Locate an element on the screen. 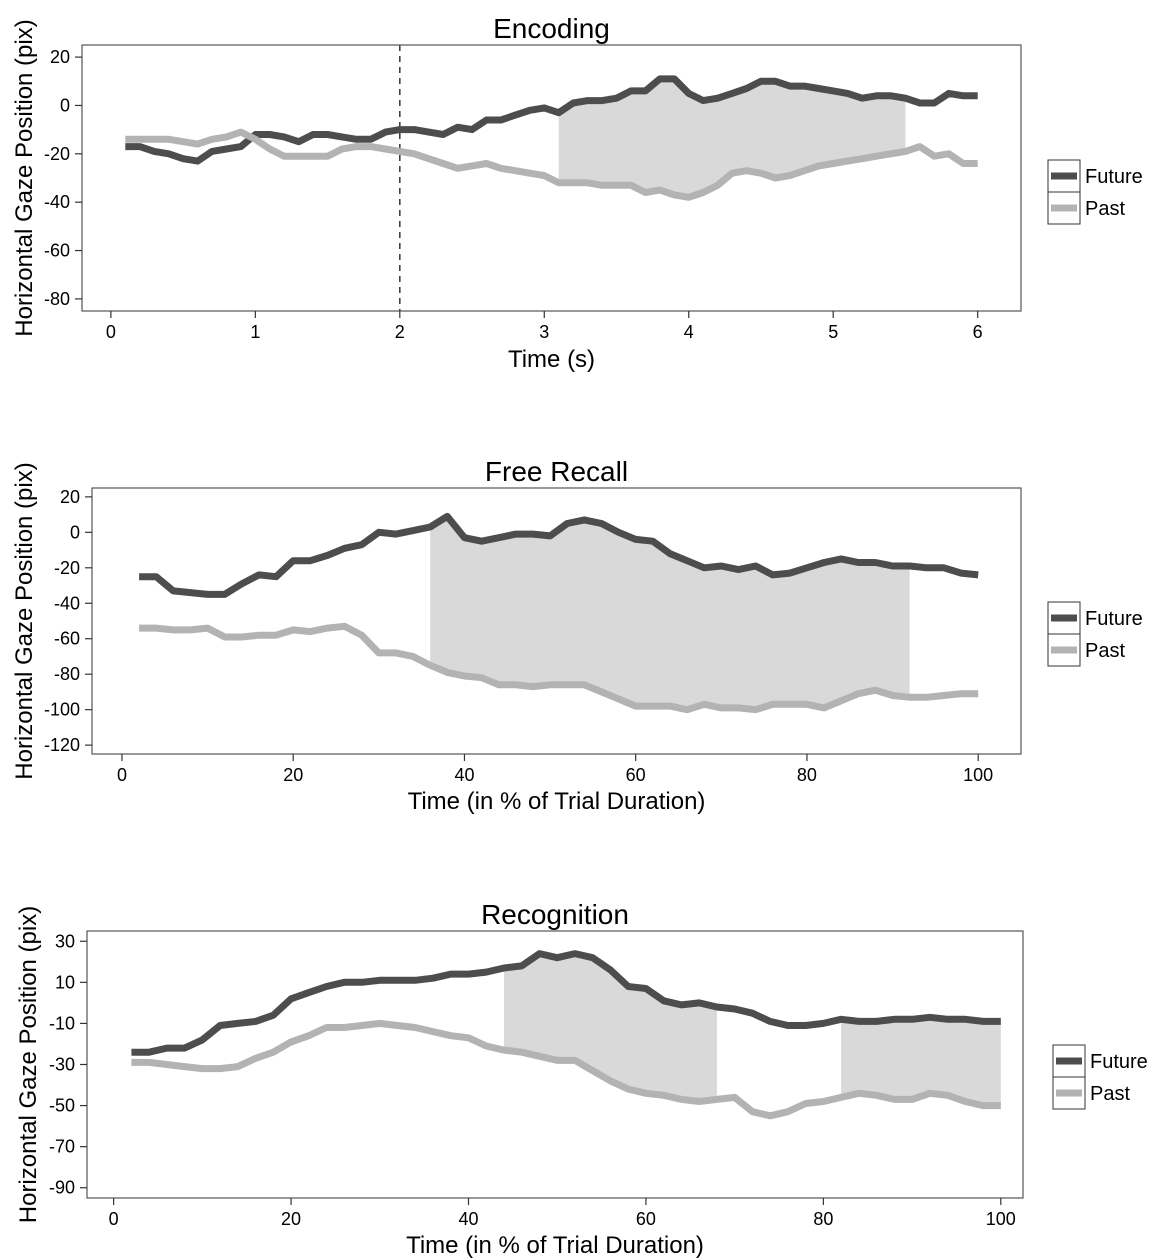  x-tick-label: 3 is located at coordinates (544, 332).